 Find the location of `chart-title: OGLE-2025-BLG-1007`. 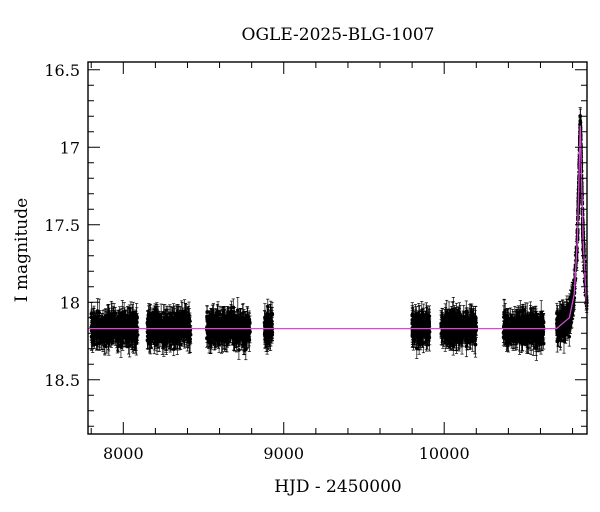

chart-title: OGLE-2025-BLG-1007 is located at coordinates (338, 35).